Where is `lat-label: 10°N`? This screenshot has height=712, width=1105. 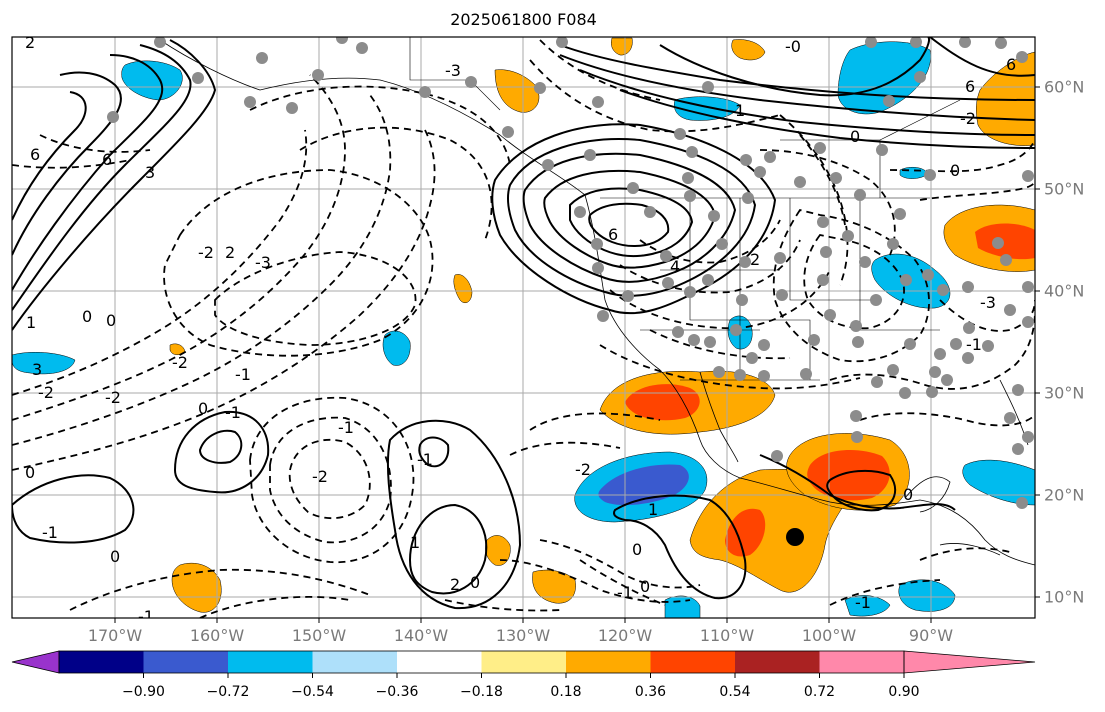 lat-label: 10°N is located at coordinates (1064, 597).